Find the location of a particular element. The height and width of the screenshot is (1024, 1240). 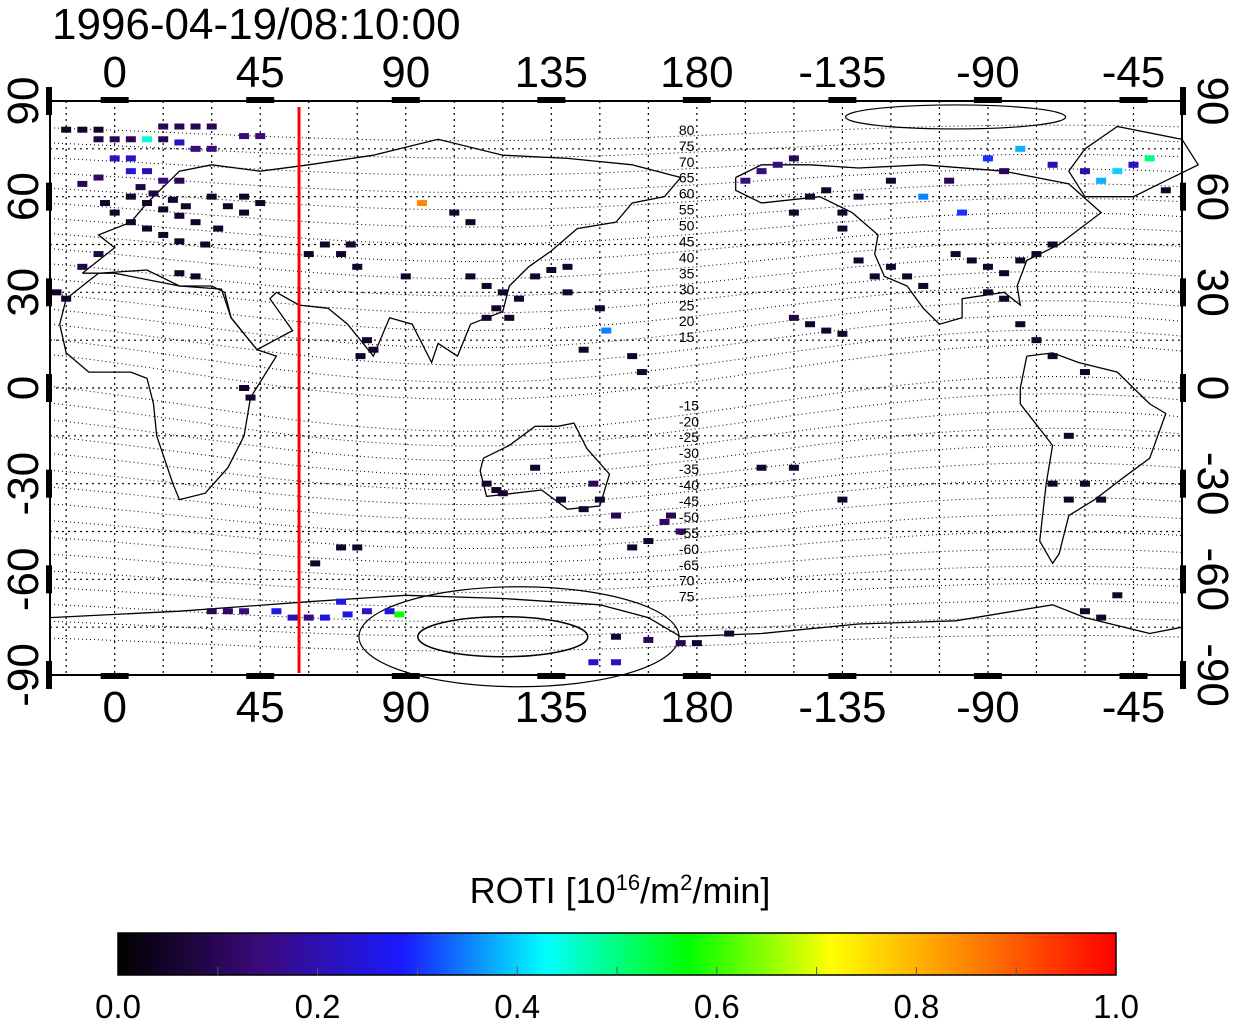

colorbar-tick-label: 0.8 is located at coordinates (916, 1006).